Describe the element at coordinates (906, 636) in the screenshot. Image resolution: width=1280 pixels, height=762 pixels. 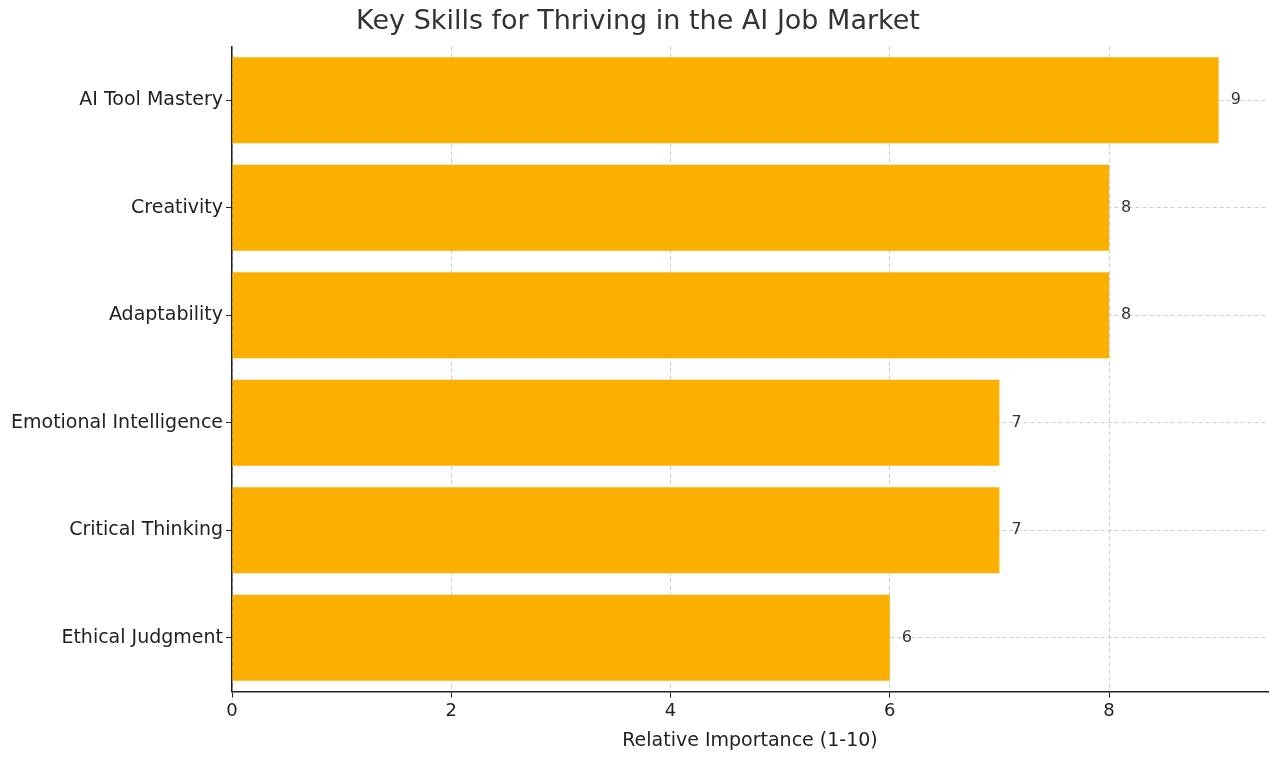
I see `data-label: 6` at that location.